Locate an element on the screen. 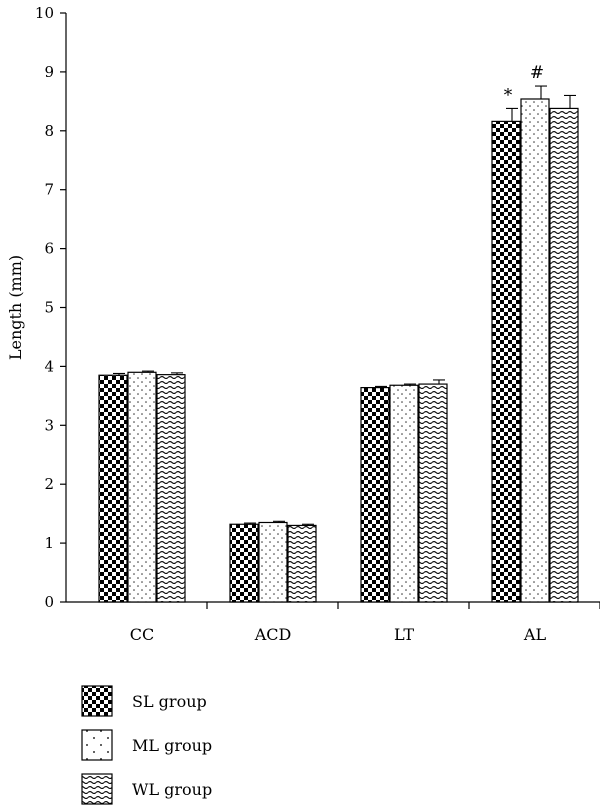 Image resolution: width=600 pixels, height=806 pixels. y-tick-label: 9 is located at coordinates (49, 72).